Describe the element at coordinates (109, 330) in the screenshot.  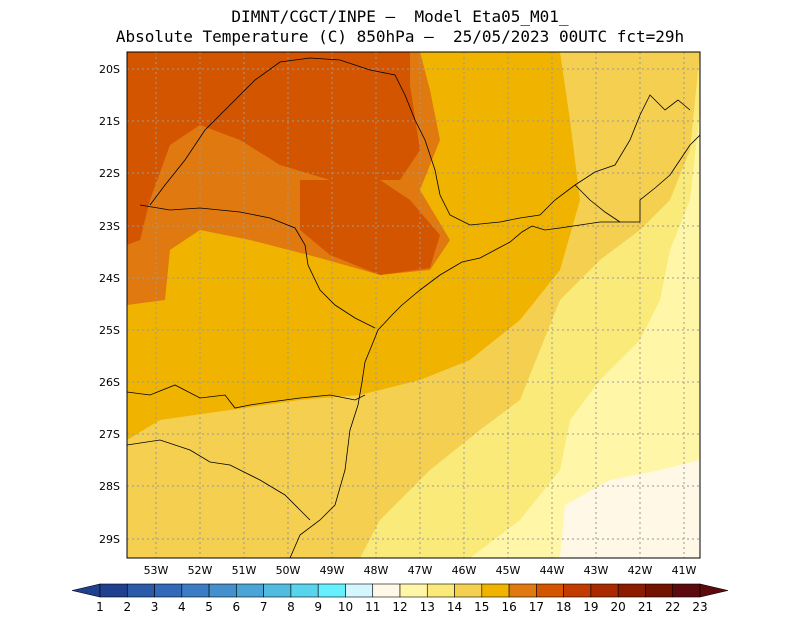
I see `lat-label: 25S` at that location.